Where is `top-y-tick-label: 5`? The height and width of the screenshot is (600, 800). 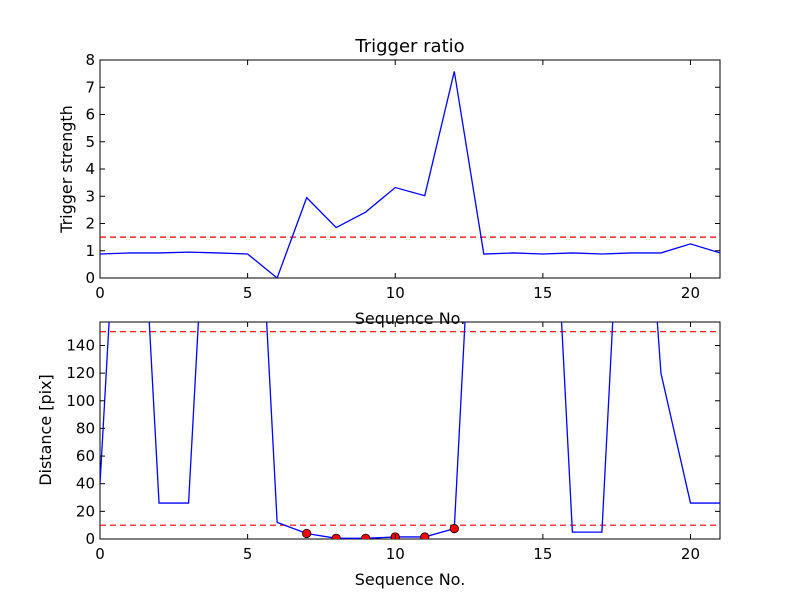
top-y-tick-label: 5 is located at coordinates (90, 142).